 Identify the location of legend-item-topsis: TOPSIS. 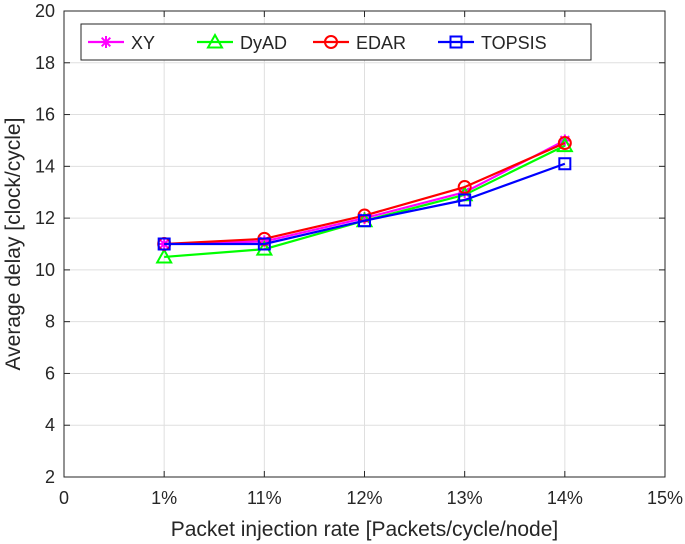
(492, 43).